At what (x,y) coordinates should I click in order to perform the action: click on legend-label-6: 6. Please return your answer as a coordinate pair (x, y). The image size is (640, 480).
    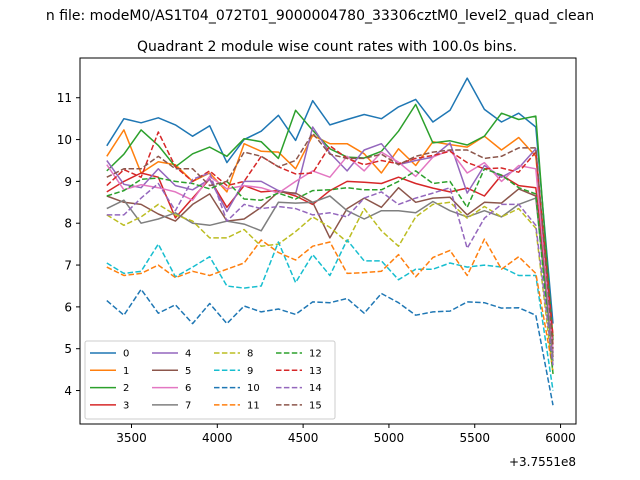
    Looking at the image, I should click on (188, 388).